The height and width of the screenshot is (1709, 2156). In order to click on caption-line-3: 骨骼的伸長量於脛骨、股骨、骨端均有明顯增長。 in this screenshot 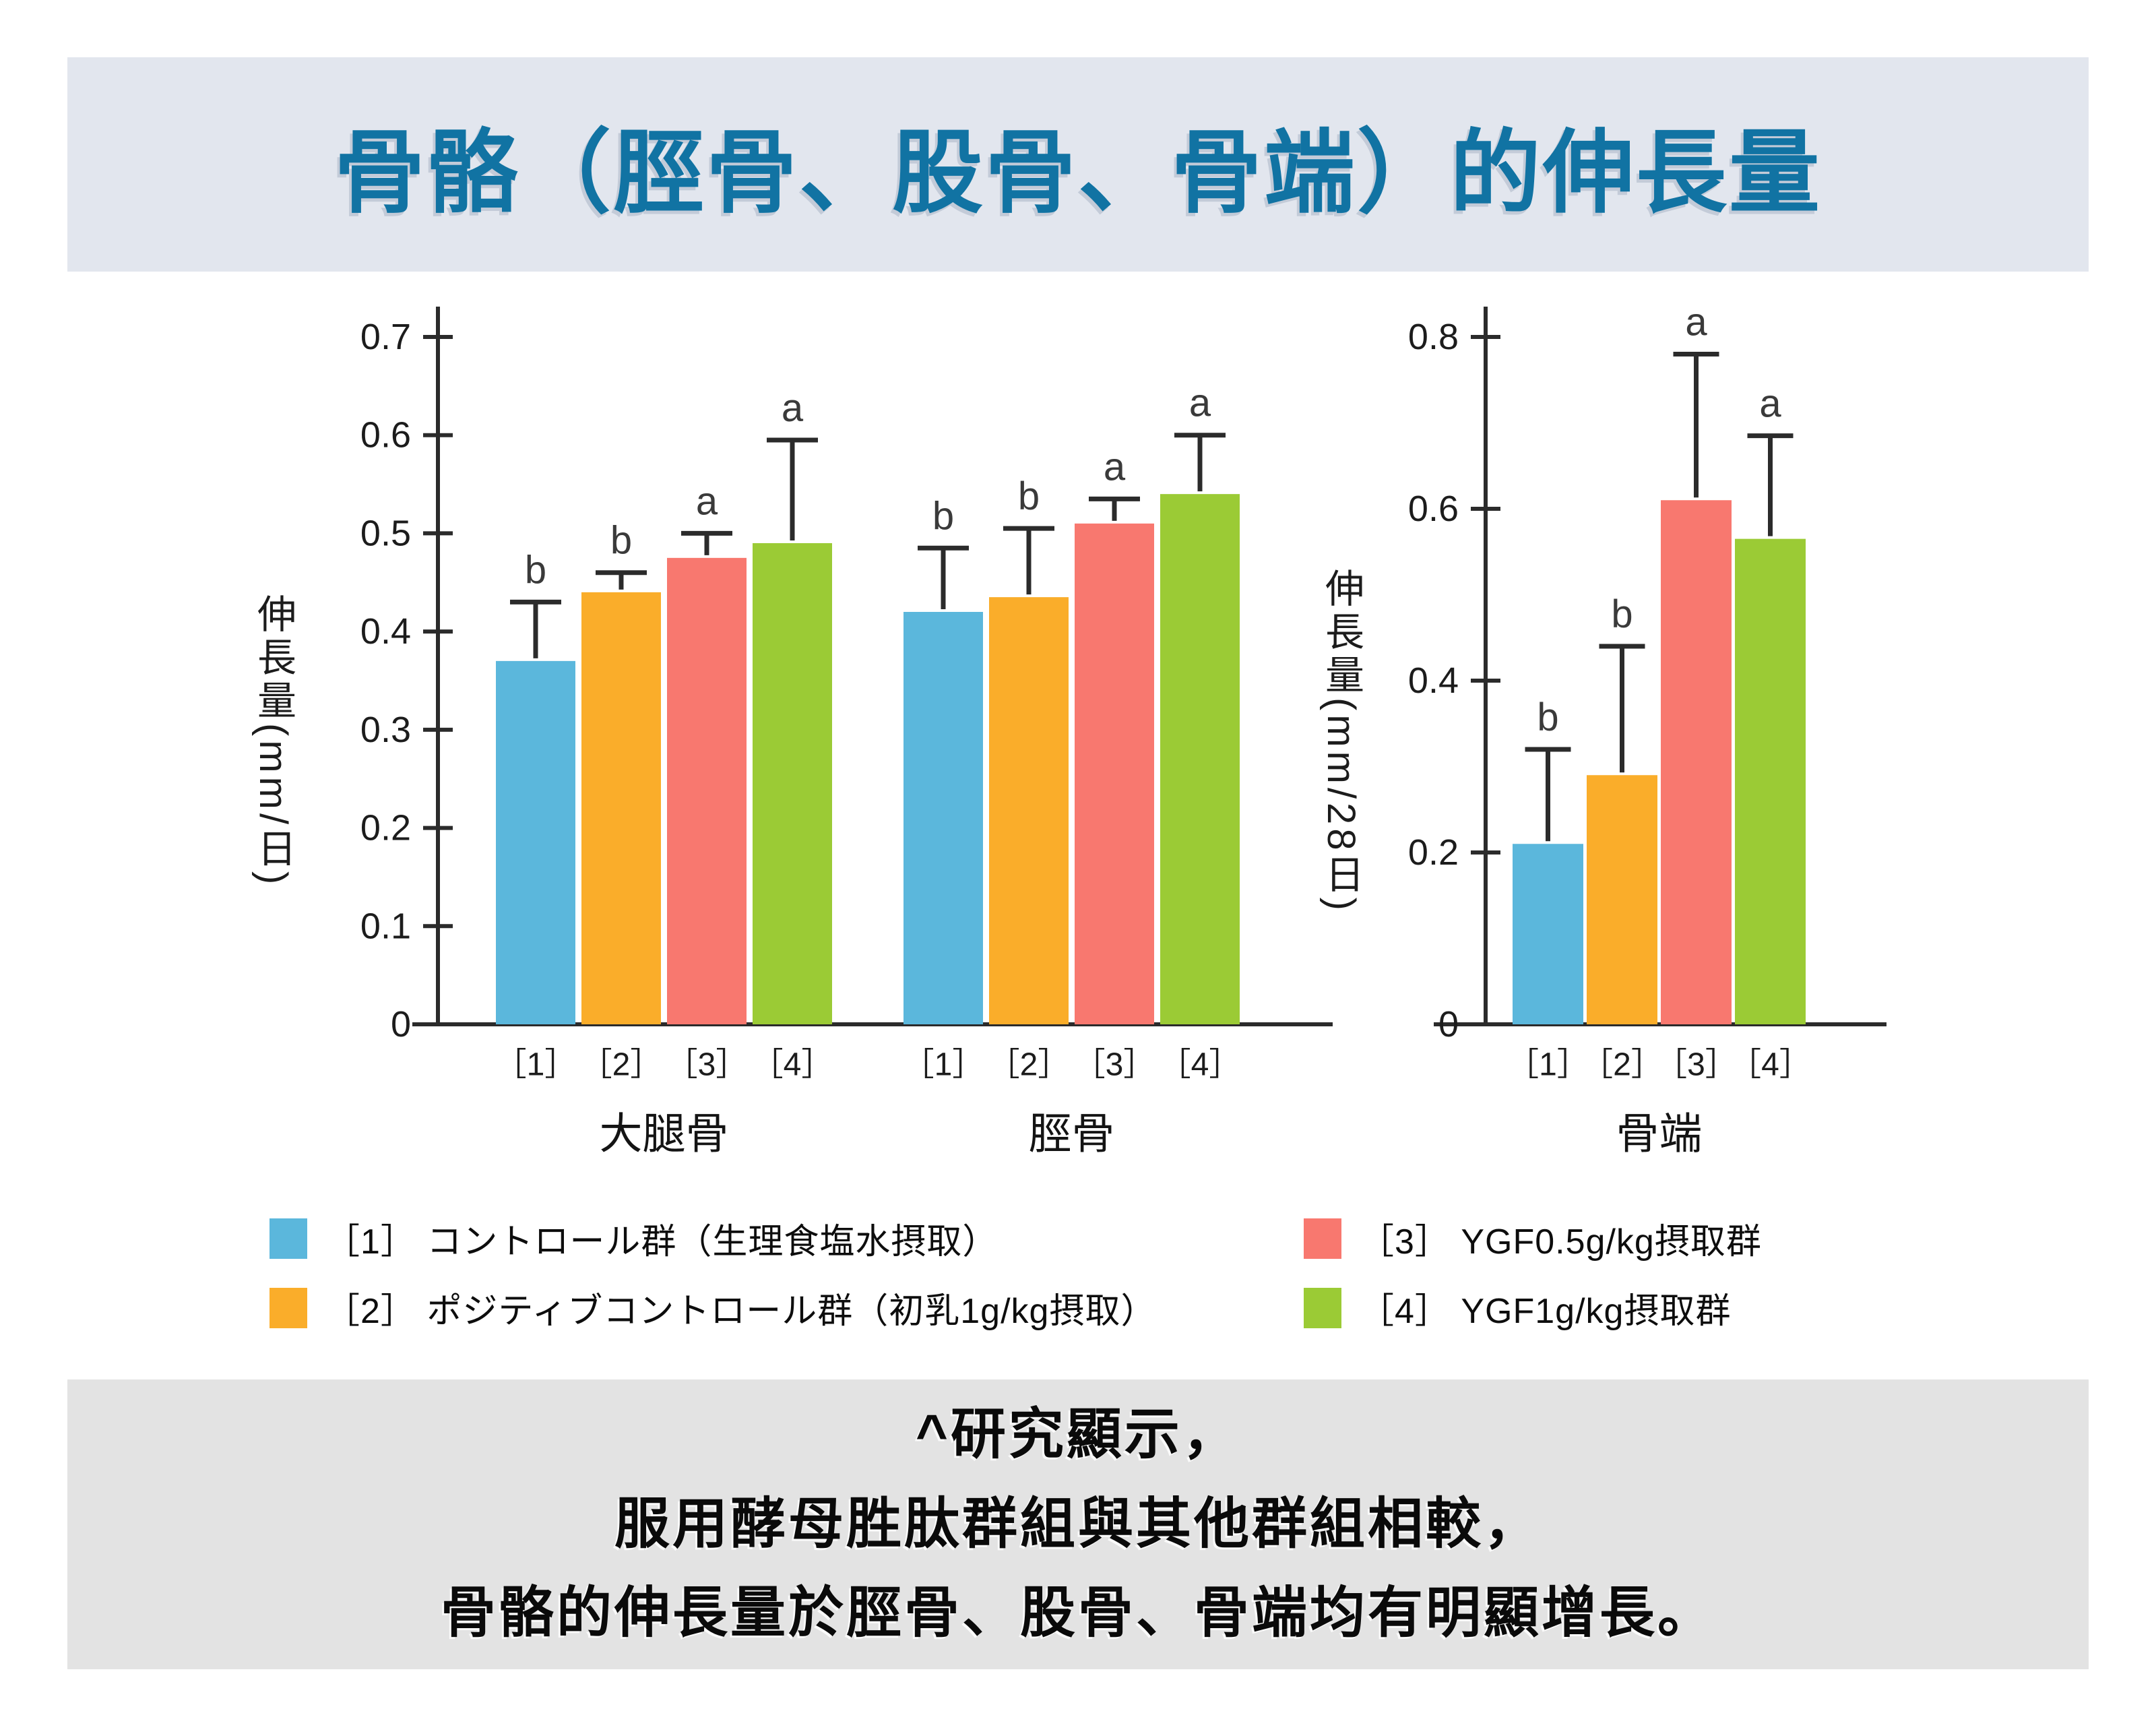, I will do `click(1077, 1613)`.